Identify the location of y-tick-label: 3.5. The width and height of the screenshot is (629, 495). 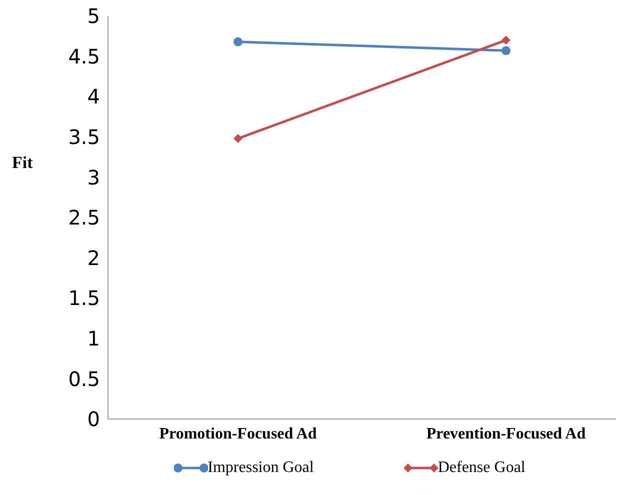
(84, 137).